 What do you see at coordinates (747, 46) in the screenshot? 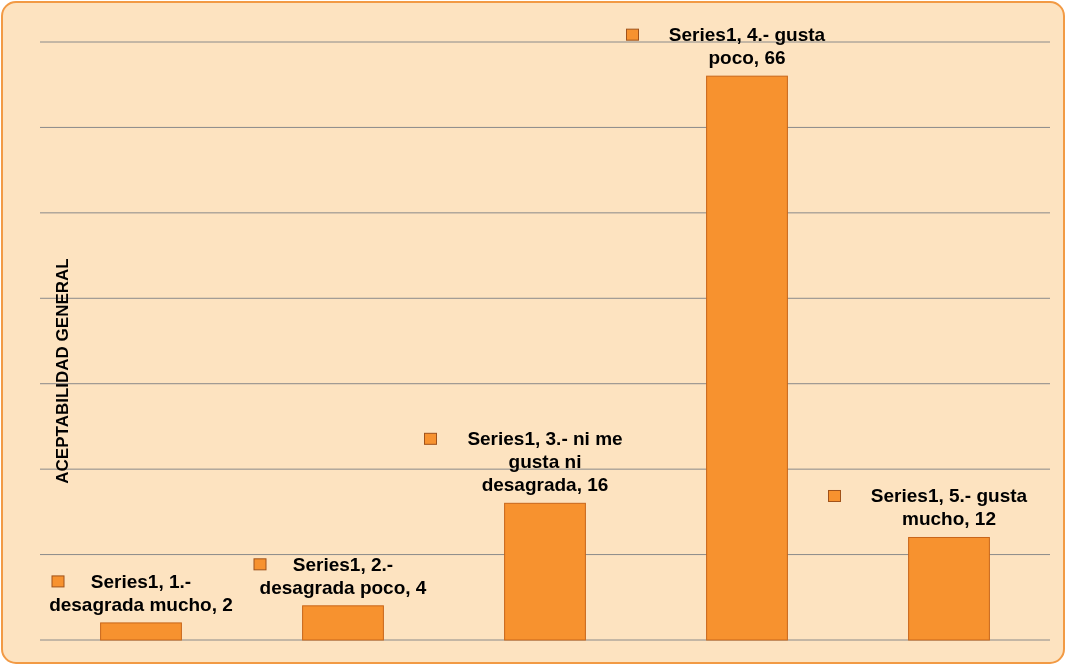
I see `data-label: Series1, 4.- gusta poco, 66` at bounding box center [747, 46].